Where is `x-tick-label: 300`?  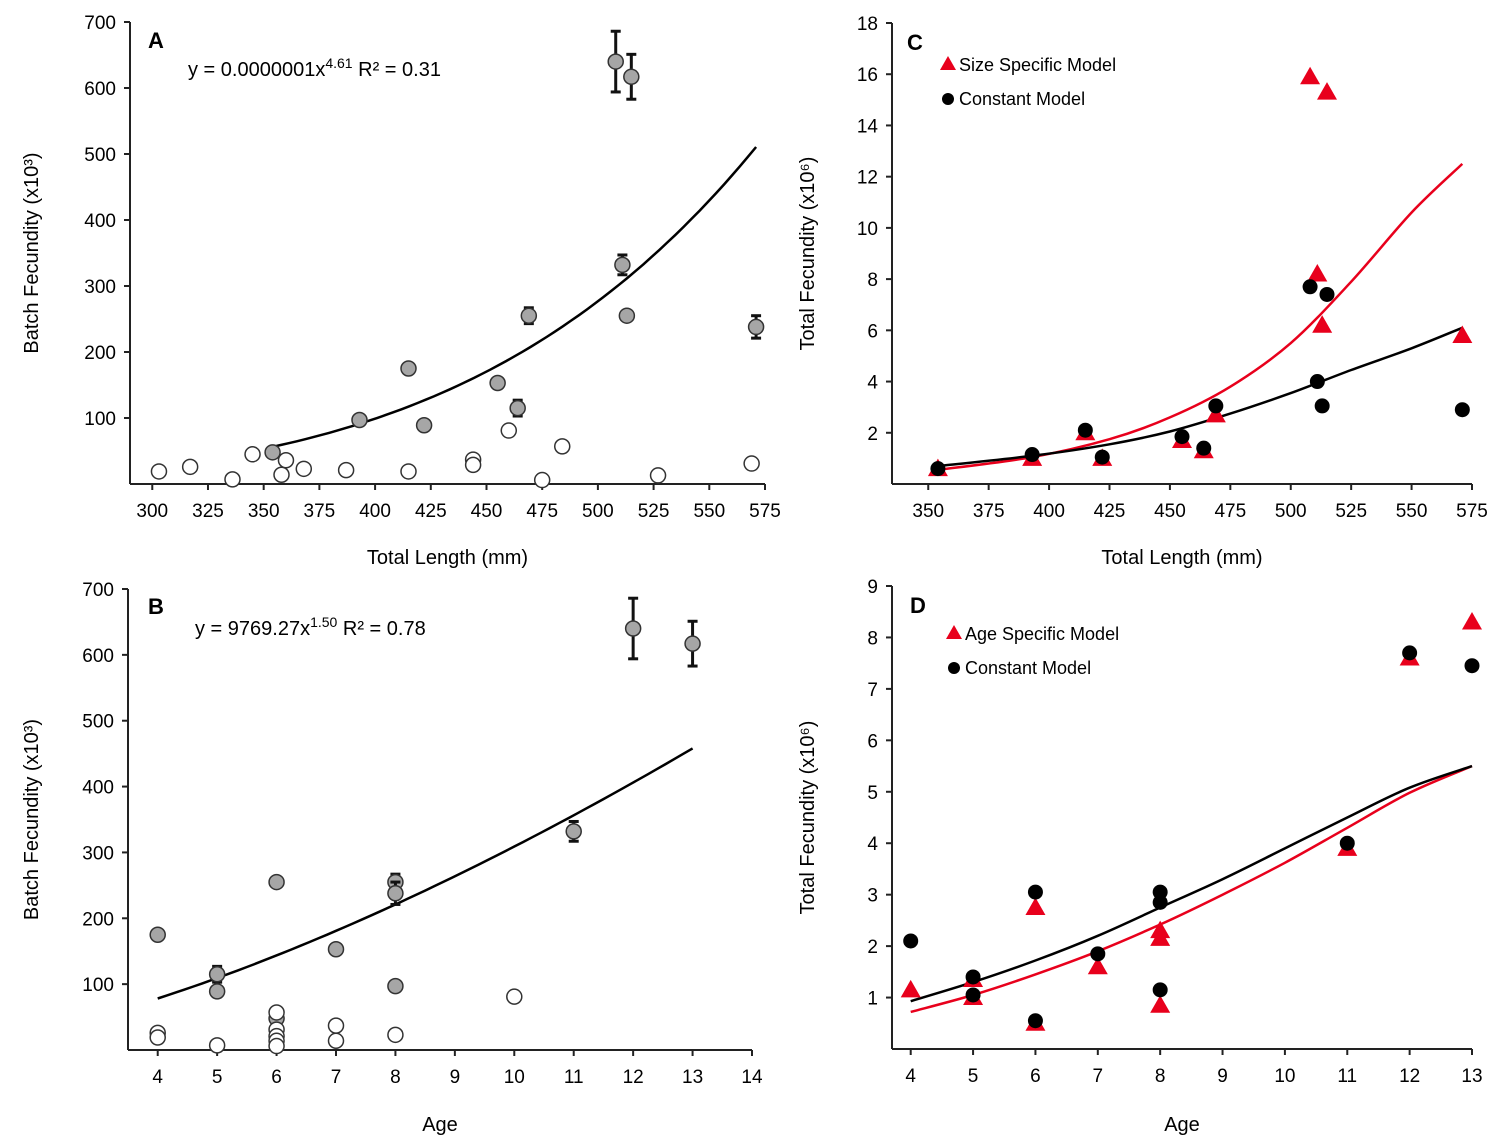 x-tick-label: 300 is located at coordinates (152, 511).